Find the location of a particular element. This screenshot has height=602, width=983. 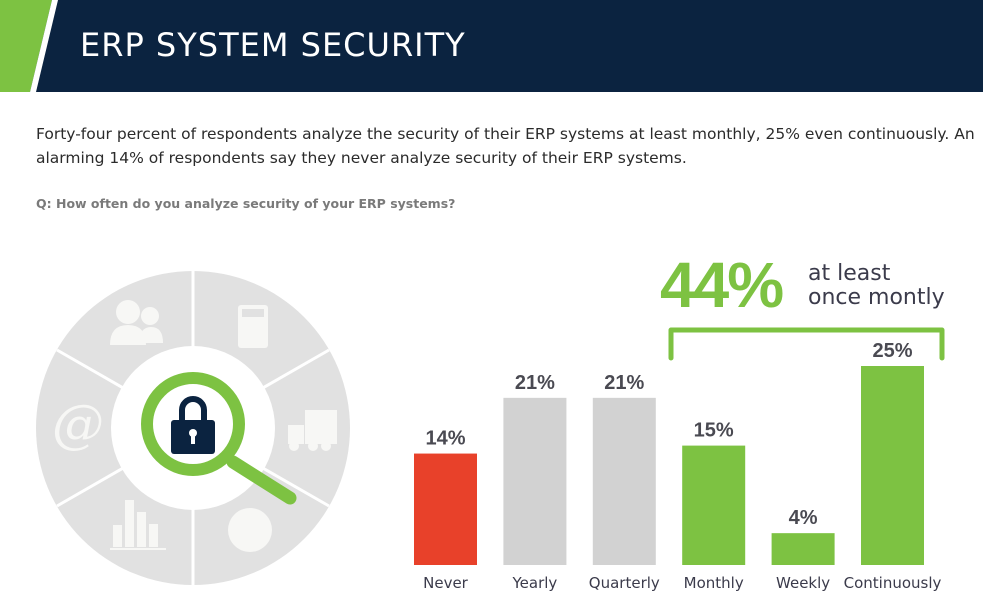

data-label: 25% is located at coordinates (892, 351).